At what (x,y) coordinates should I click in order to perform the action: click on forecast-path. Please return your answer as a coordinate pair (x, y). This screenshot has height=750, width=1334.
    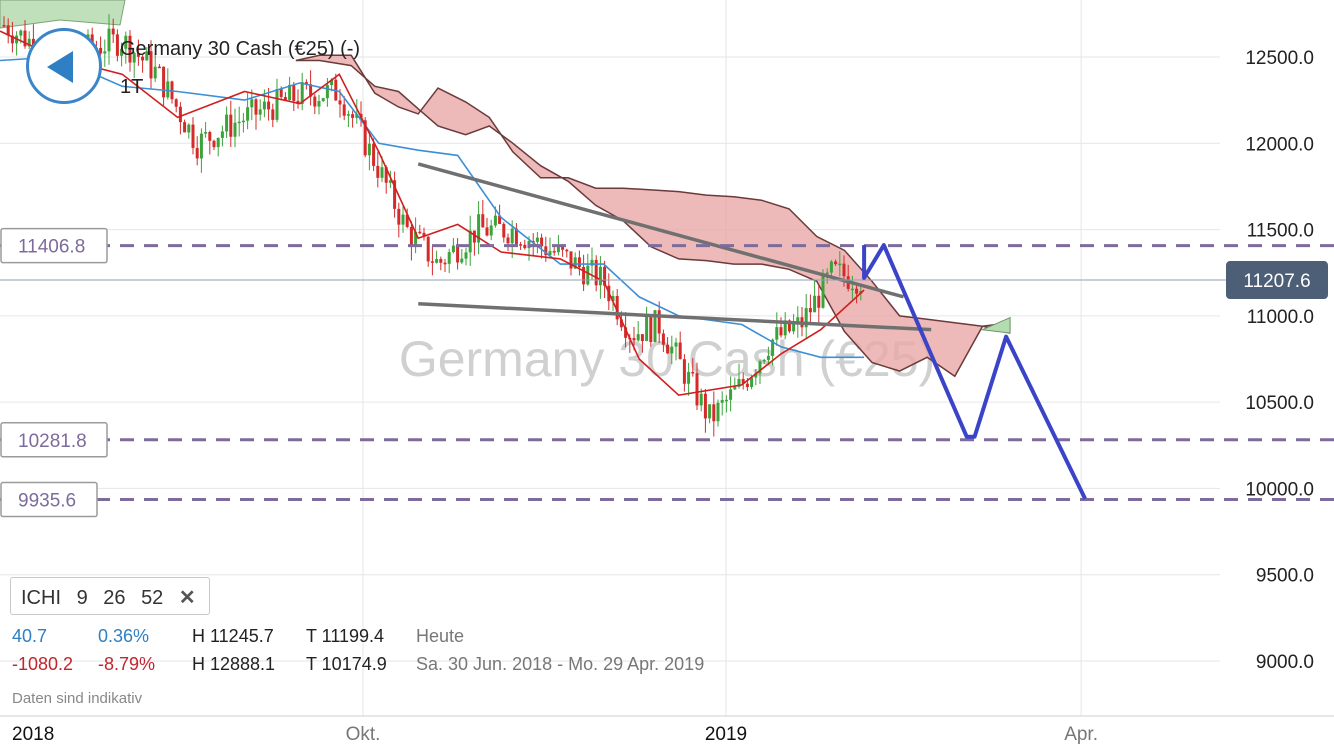
    Looking at the image, I should click on (974, 371).